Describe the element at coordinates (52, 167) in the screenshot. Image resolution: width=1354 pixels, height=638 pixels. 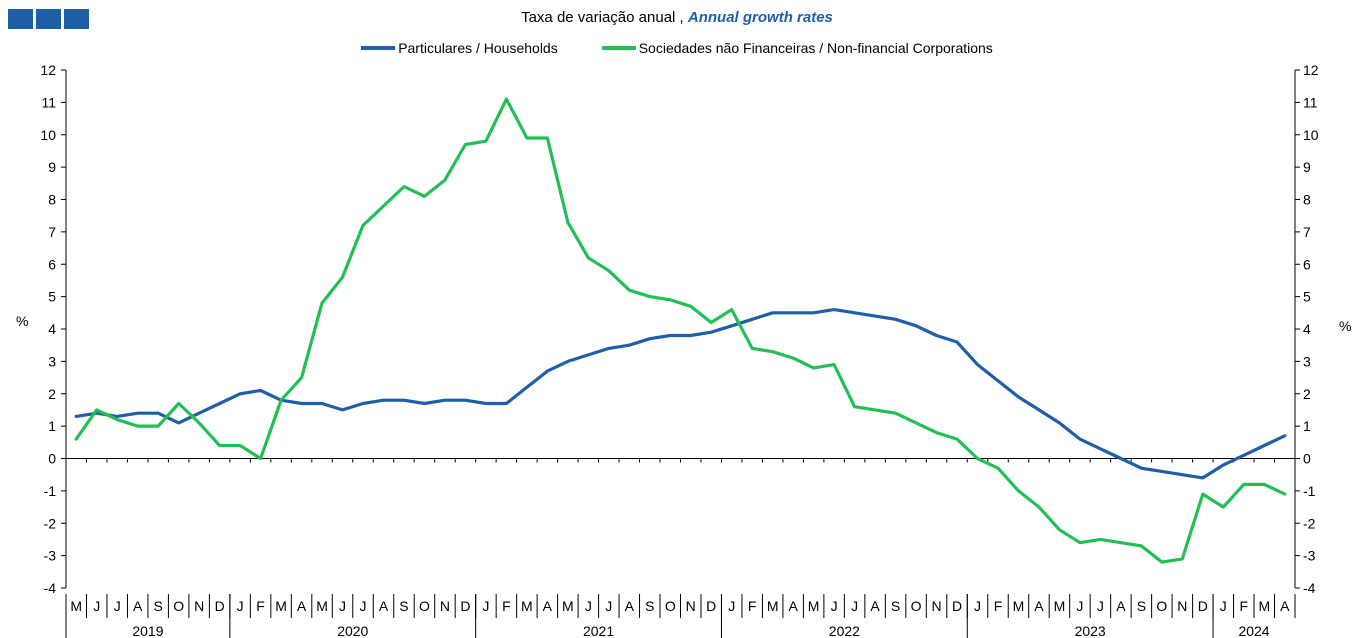
I see `y-tick-label-left: 9` at that location.